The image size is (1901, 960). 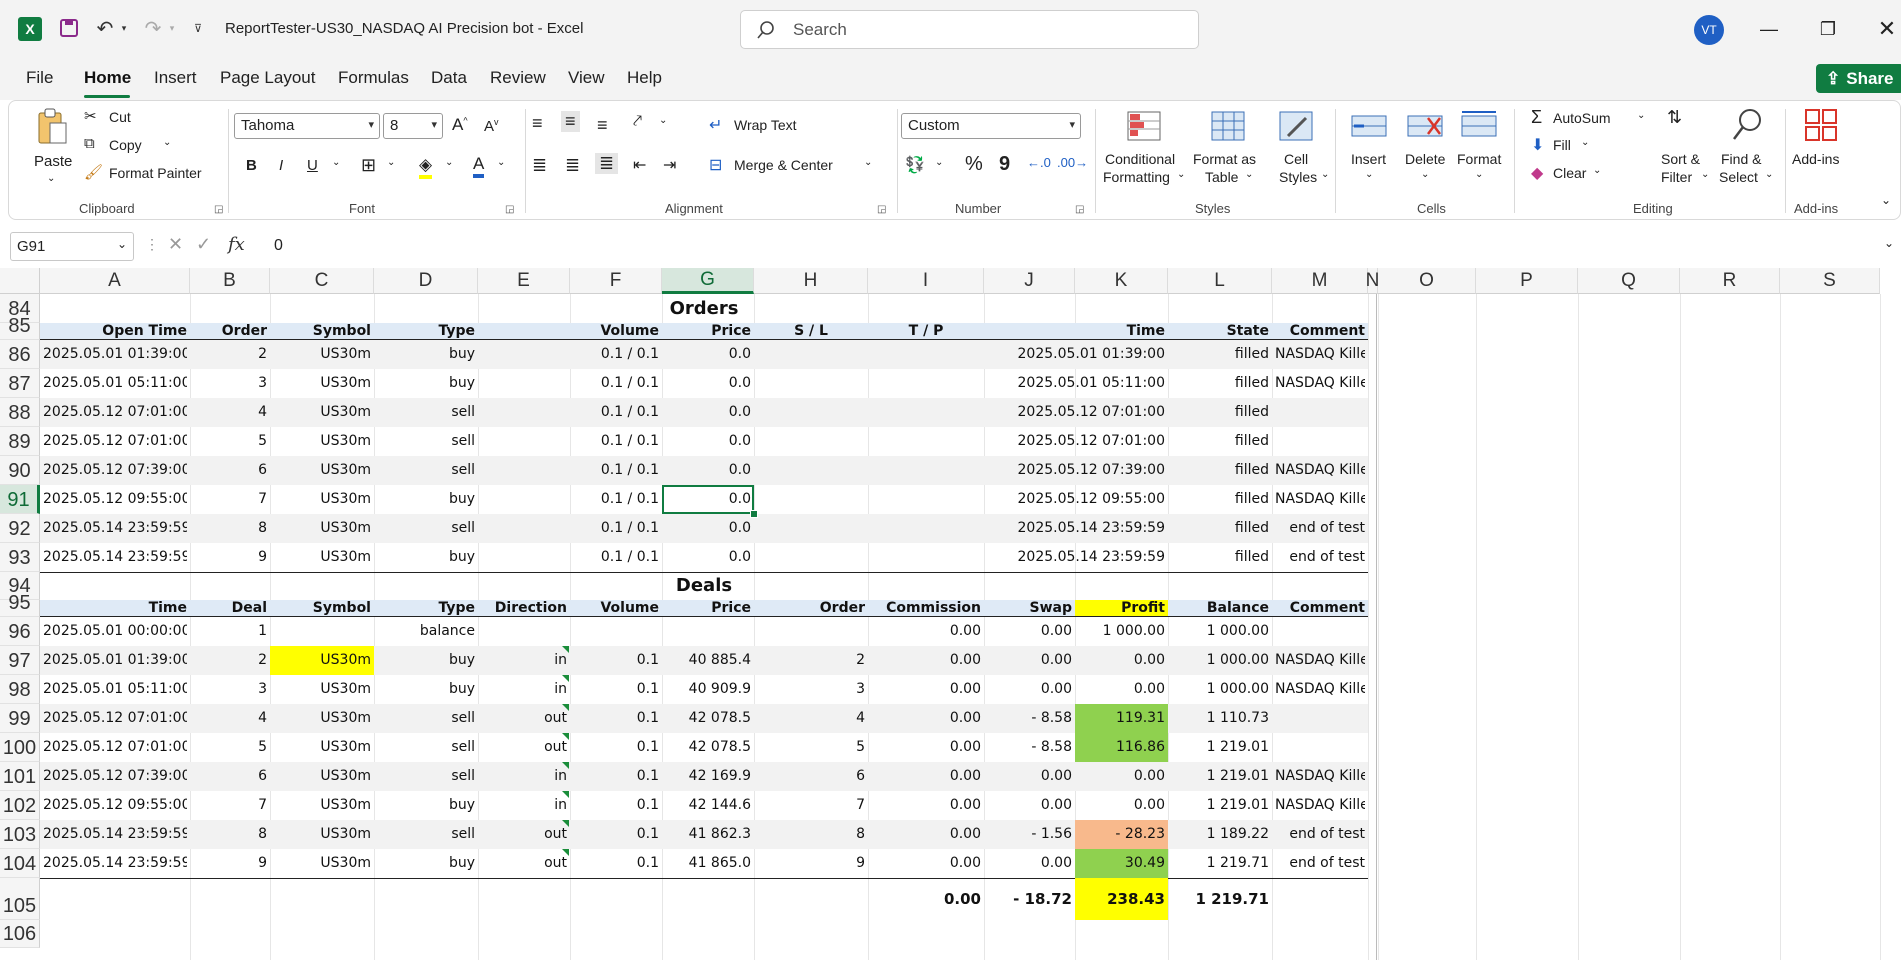 I want to click on align-middle-icon: ≡, so click(x=570, y=121).